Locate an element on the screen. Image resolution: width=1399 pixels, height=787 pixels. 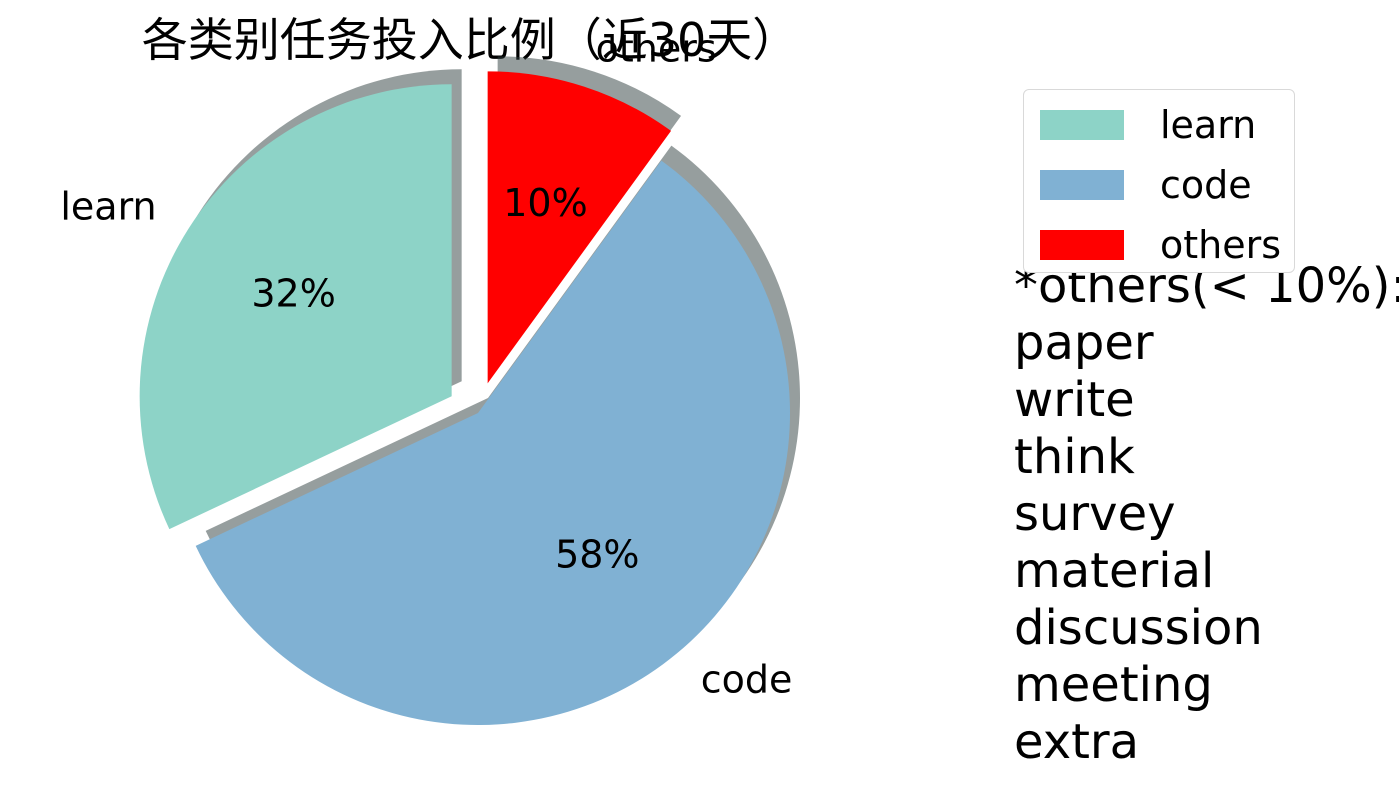
legend-swatch-learn is located at coordinates (1082, 125).